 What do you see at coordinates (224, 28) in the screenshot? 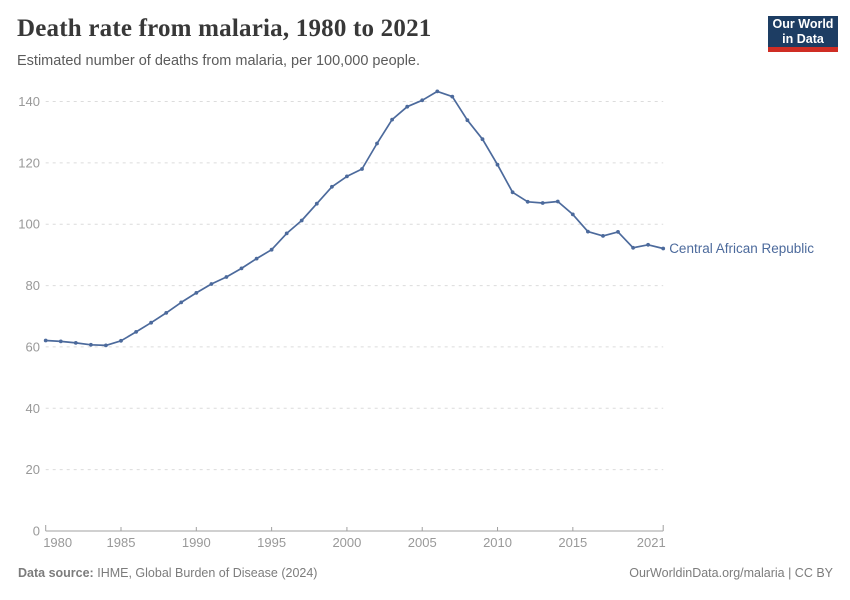
I see `page-title: Death rate from malaria, 1980 to 2021` at bounding box center [224, 28].